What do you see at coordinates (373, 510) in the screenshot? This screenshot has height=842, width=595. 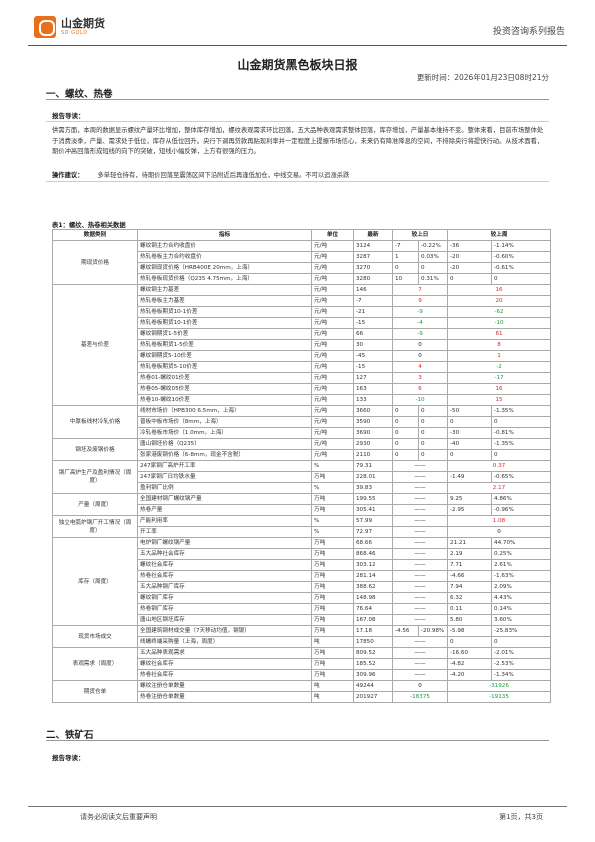 I see `latest-value-cell: 305.41` at bounding box center [373, 510].